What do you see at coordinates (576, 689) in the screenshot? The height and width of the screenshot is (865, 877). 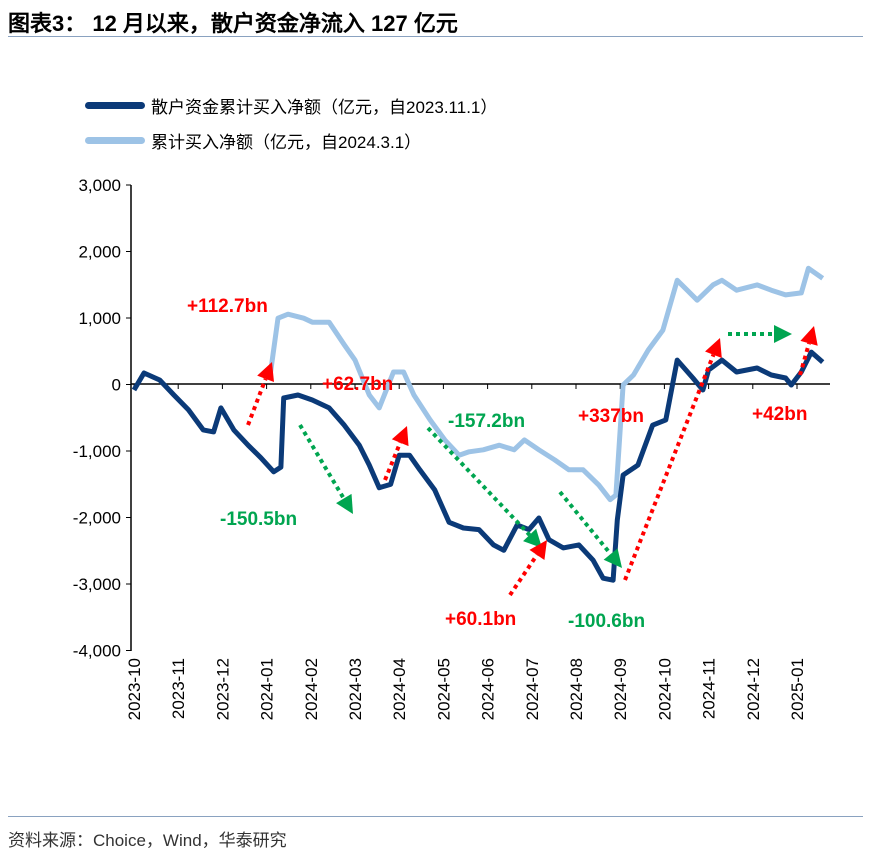 I see `x-tick-label: 2024-08` at bounding box center [576, 689].